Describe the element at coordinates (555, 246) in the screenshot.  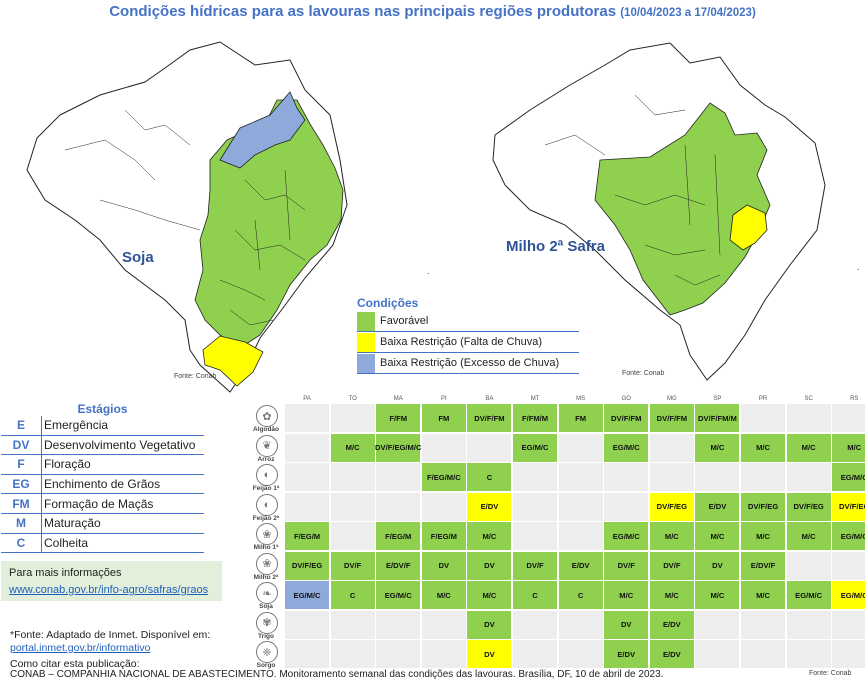
I see `milho-map-label: Milho 2ª Safra` at that location.